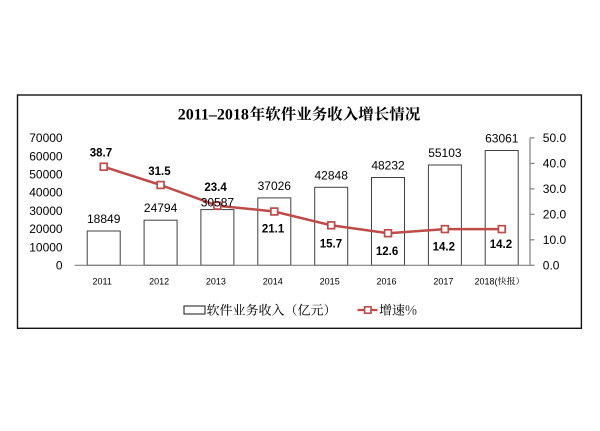 Image resolution: width=600 pixels, height=431 pixels. Describe the element at coordinates (273, 230) in the screenshot. I see `svg-text: 21.1` at that location.